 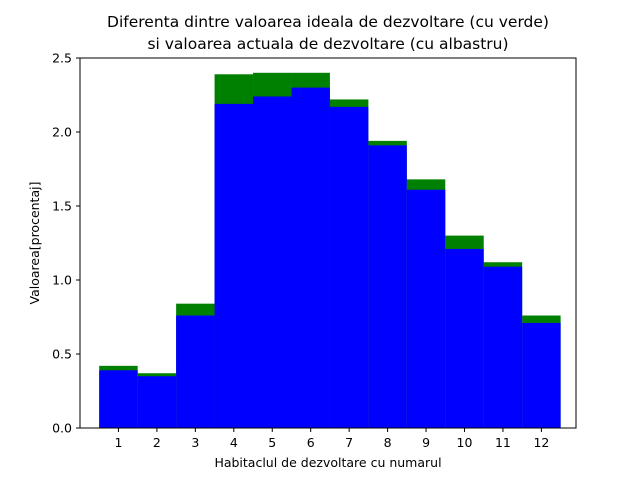 I want to click on x-tick-label: 4, so click(x=234, y=442).